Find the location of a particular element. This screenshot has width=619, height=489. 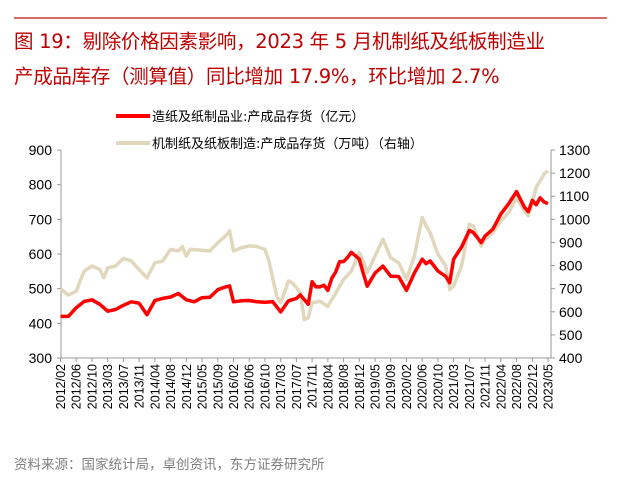

x-tick-label: 2023/05 is located at coordinates (549, 386).